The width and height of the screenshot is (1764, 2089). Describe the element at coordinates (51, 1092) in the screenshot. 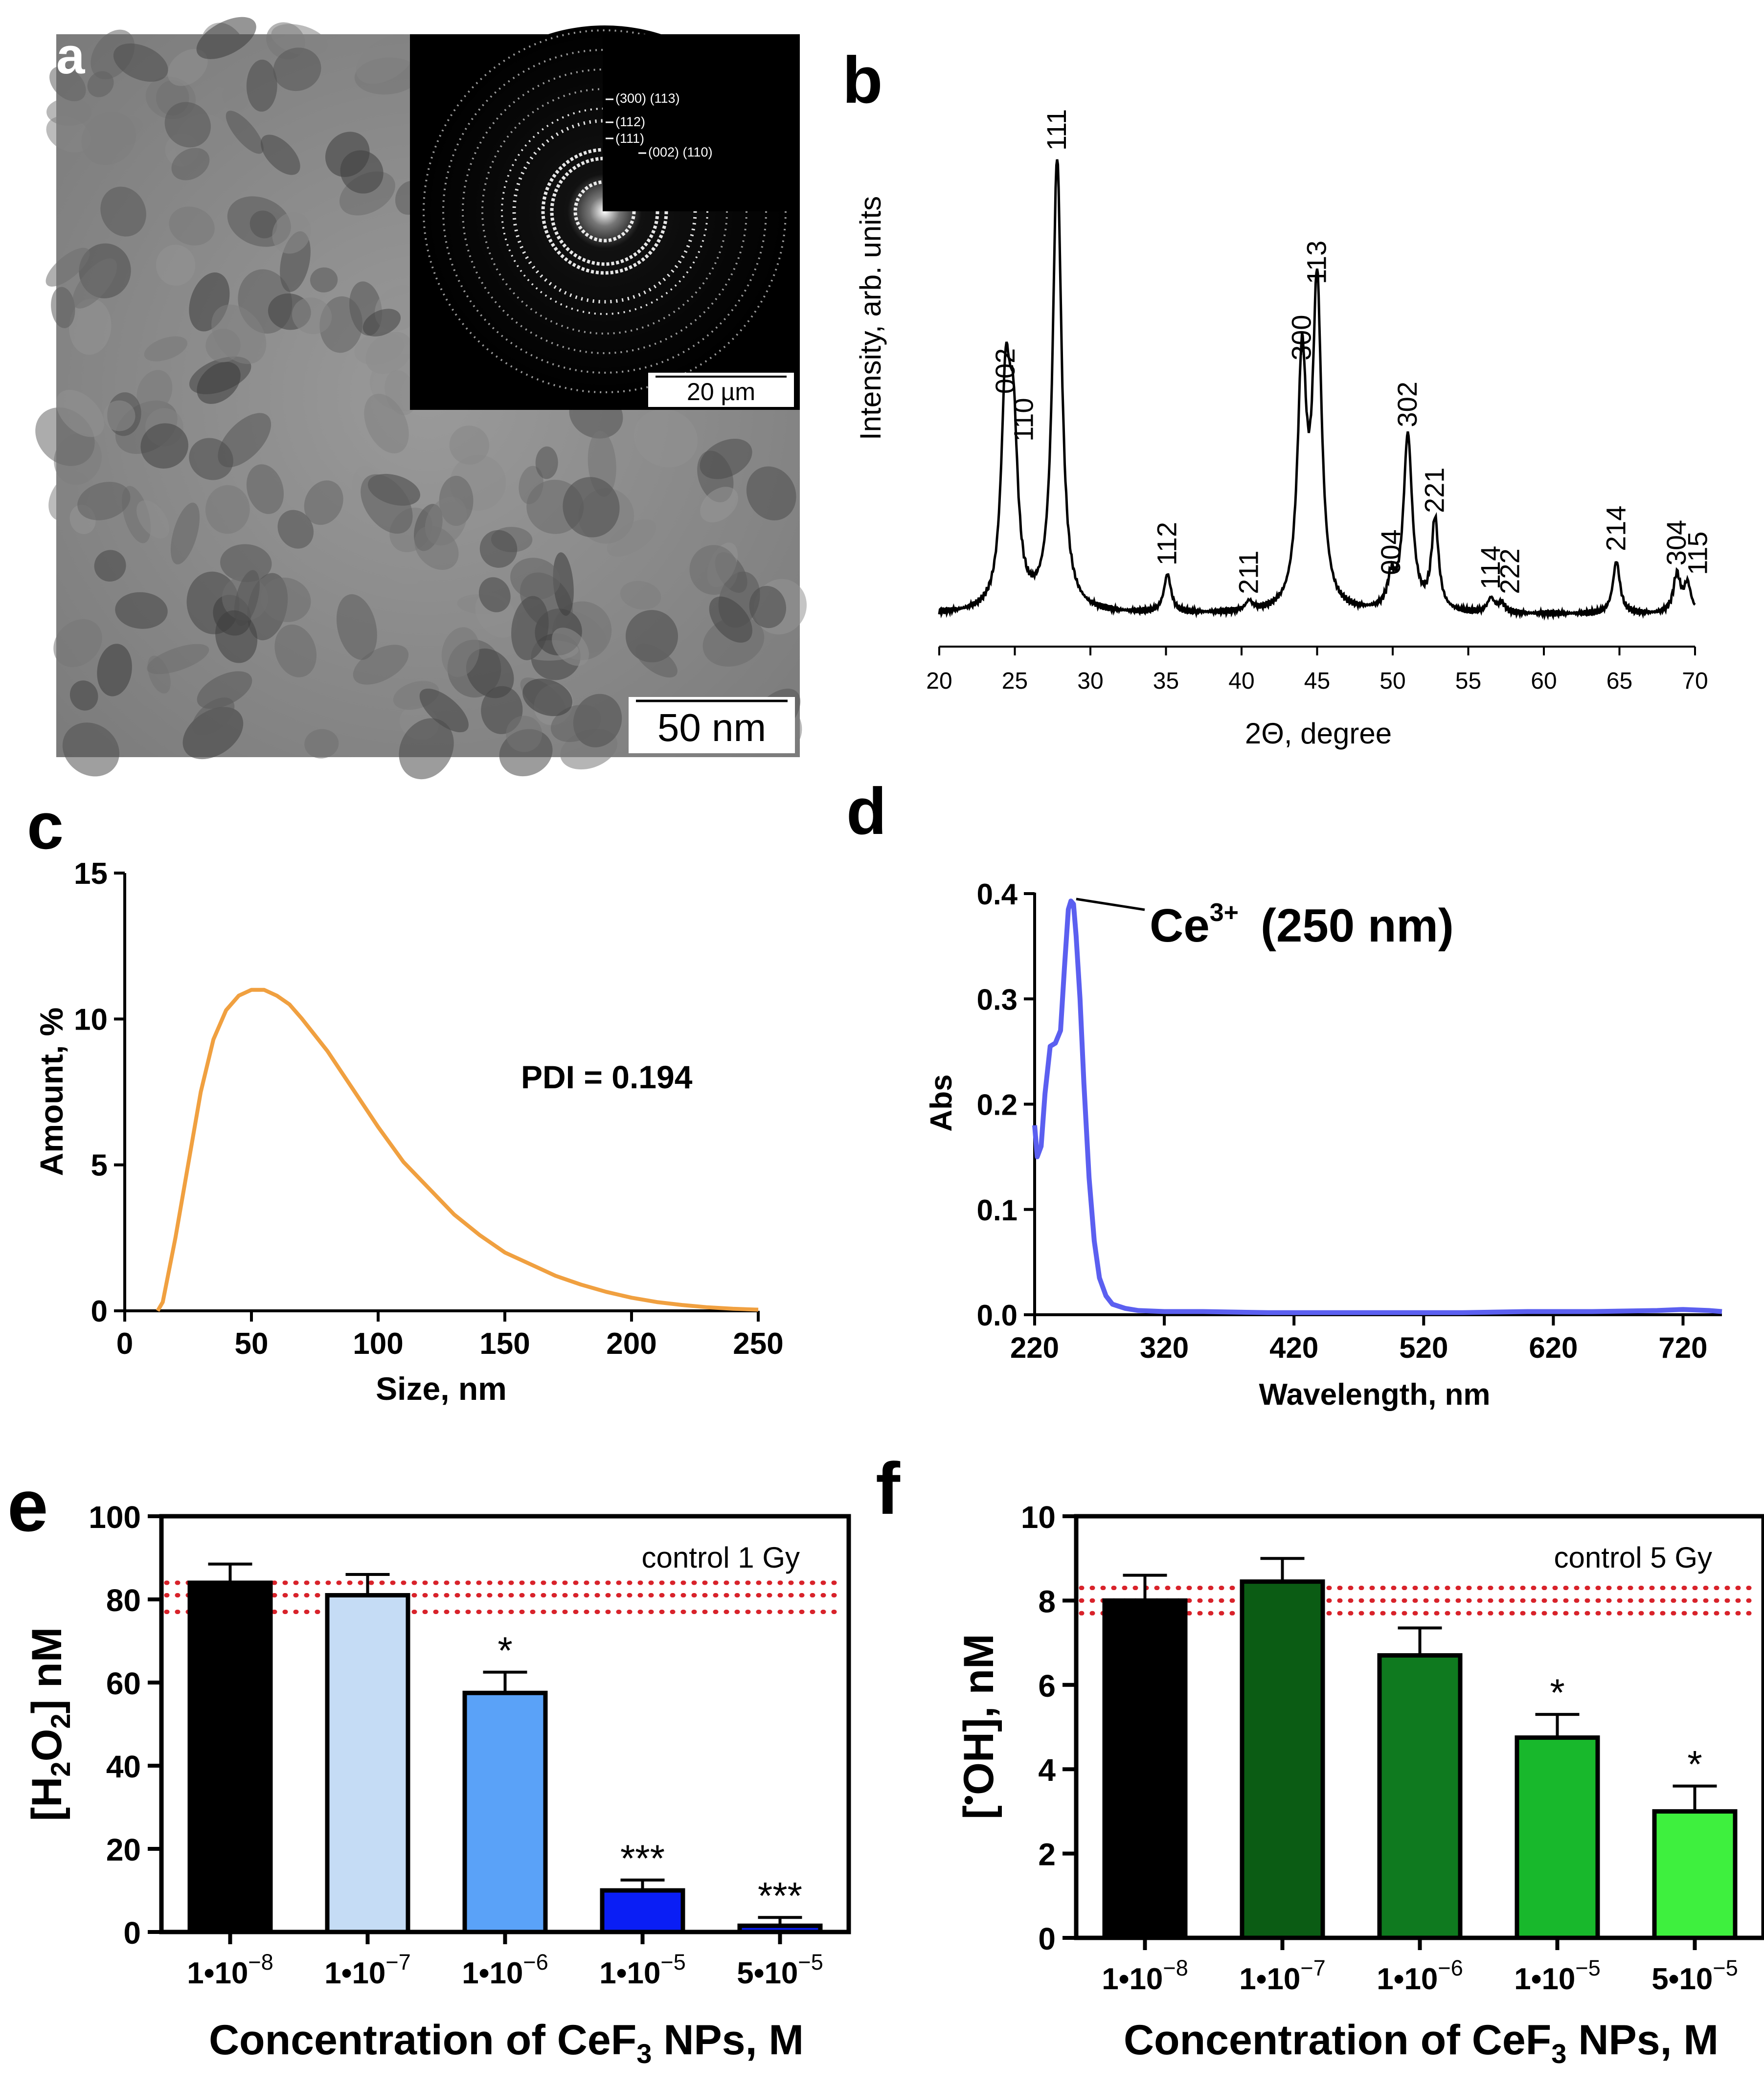

I see `dls-ylabel: Amount, %` at that location.